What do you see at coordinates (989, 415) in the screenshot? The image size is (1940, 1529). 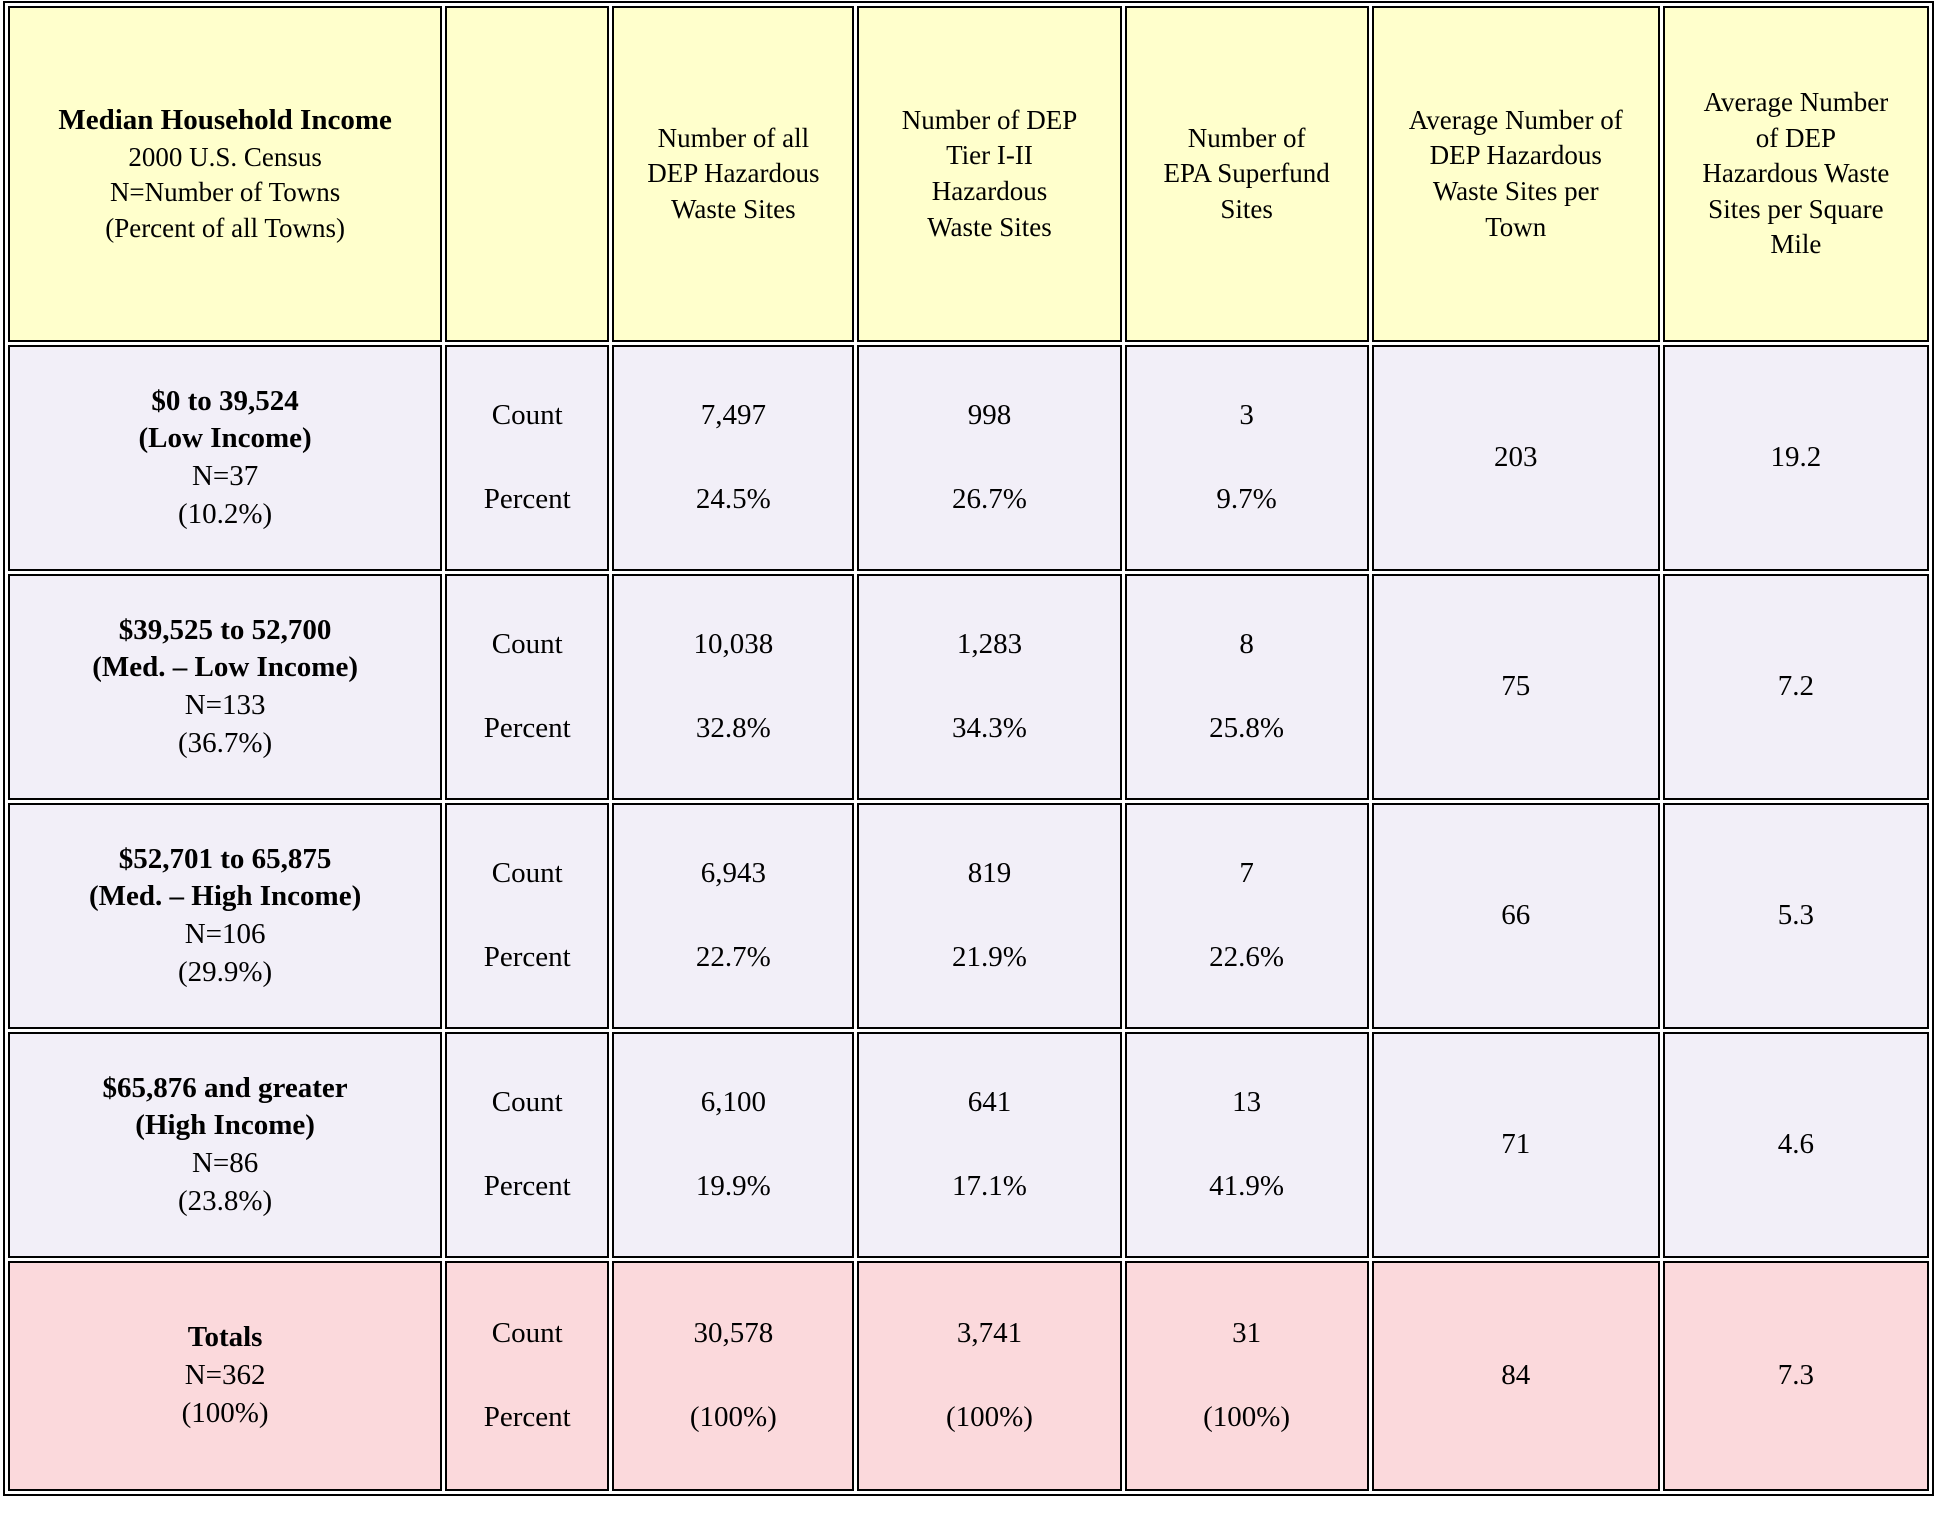 I see `count-value: 998` at bounding box center [989, 415].